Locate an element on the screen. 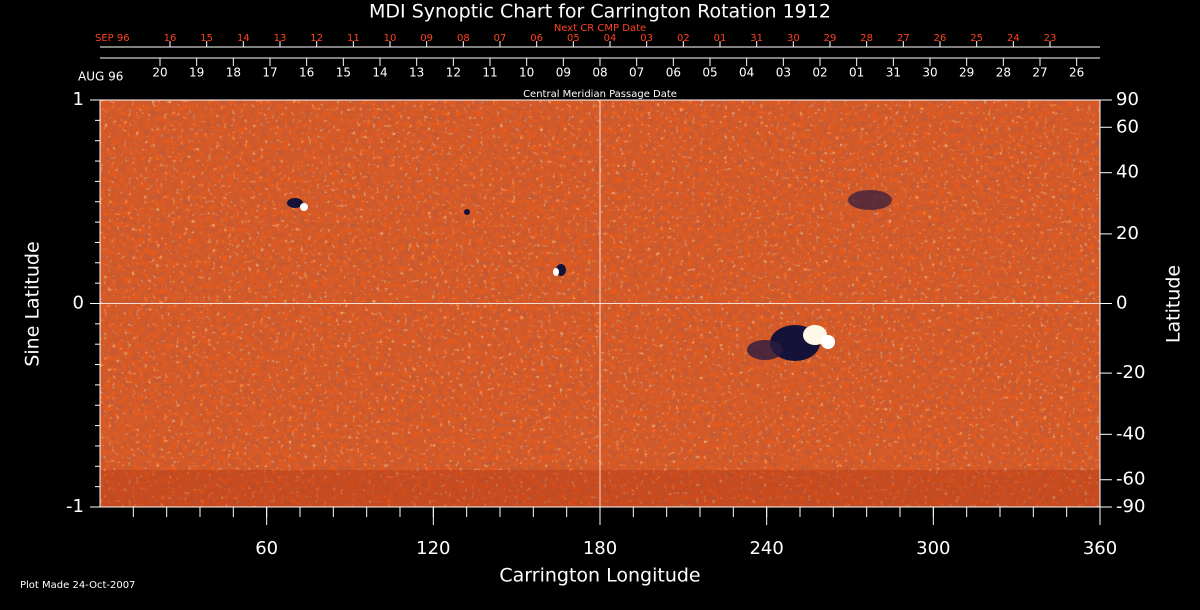 Image resolution: width=1200 pixels, height=610 pixels. x-tick-label: 120 is located at coordinates (433, 548).